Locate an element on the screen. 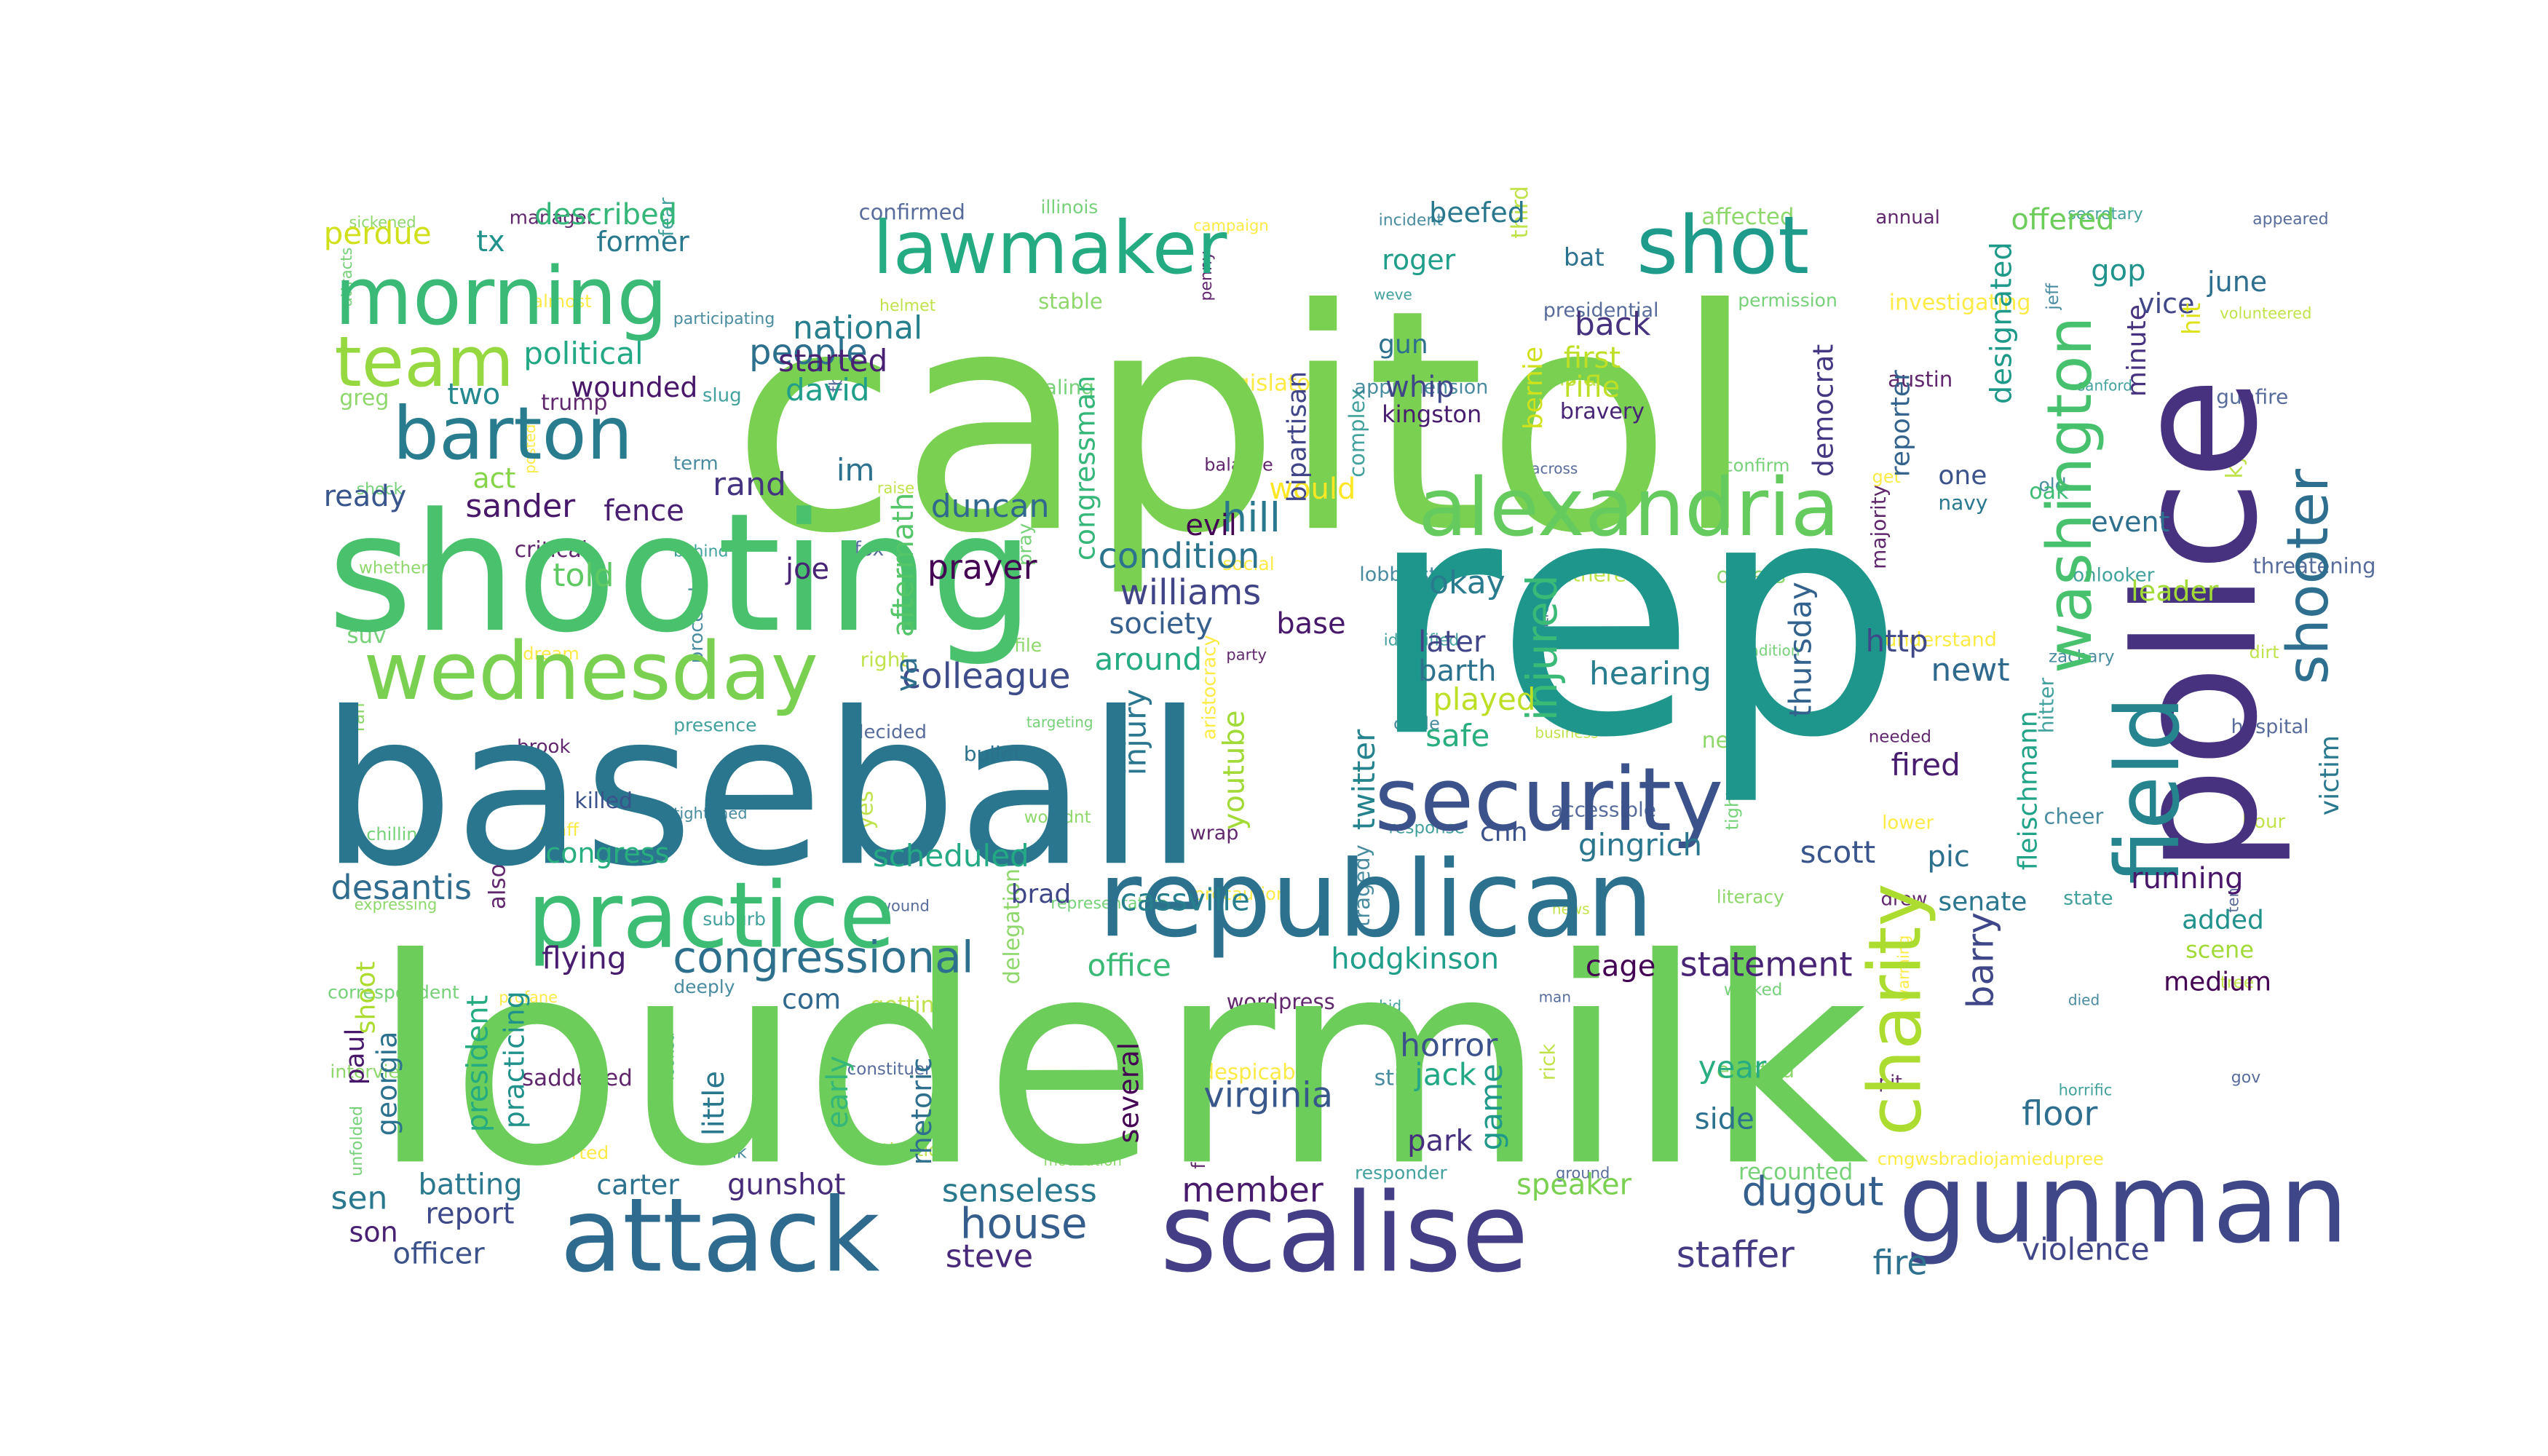  small-word: confirm is located at coordinates (1756, 465).